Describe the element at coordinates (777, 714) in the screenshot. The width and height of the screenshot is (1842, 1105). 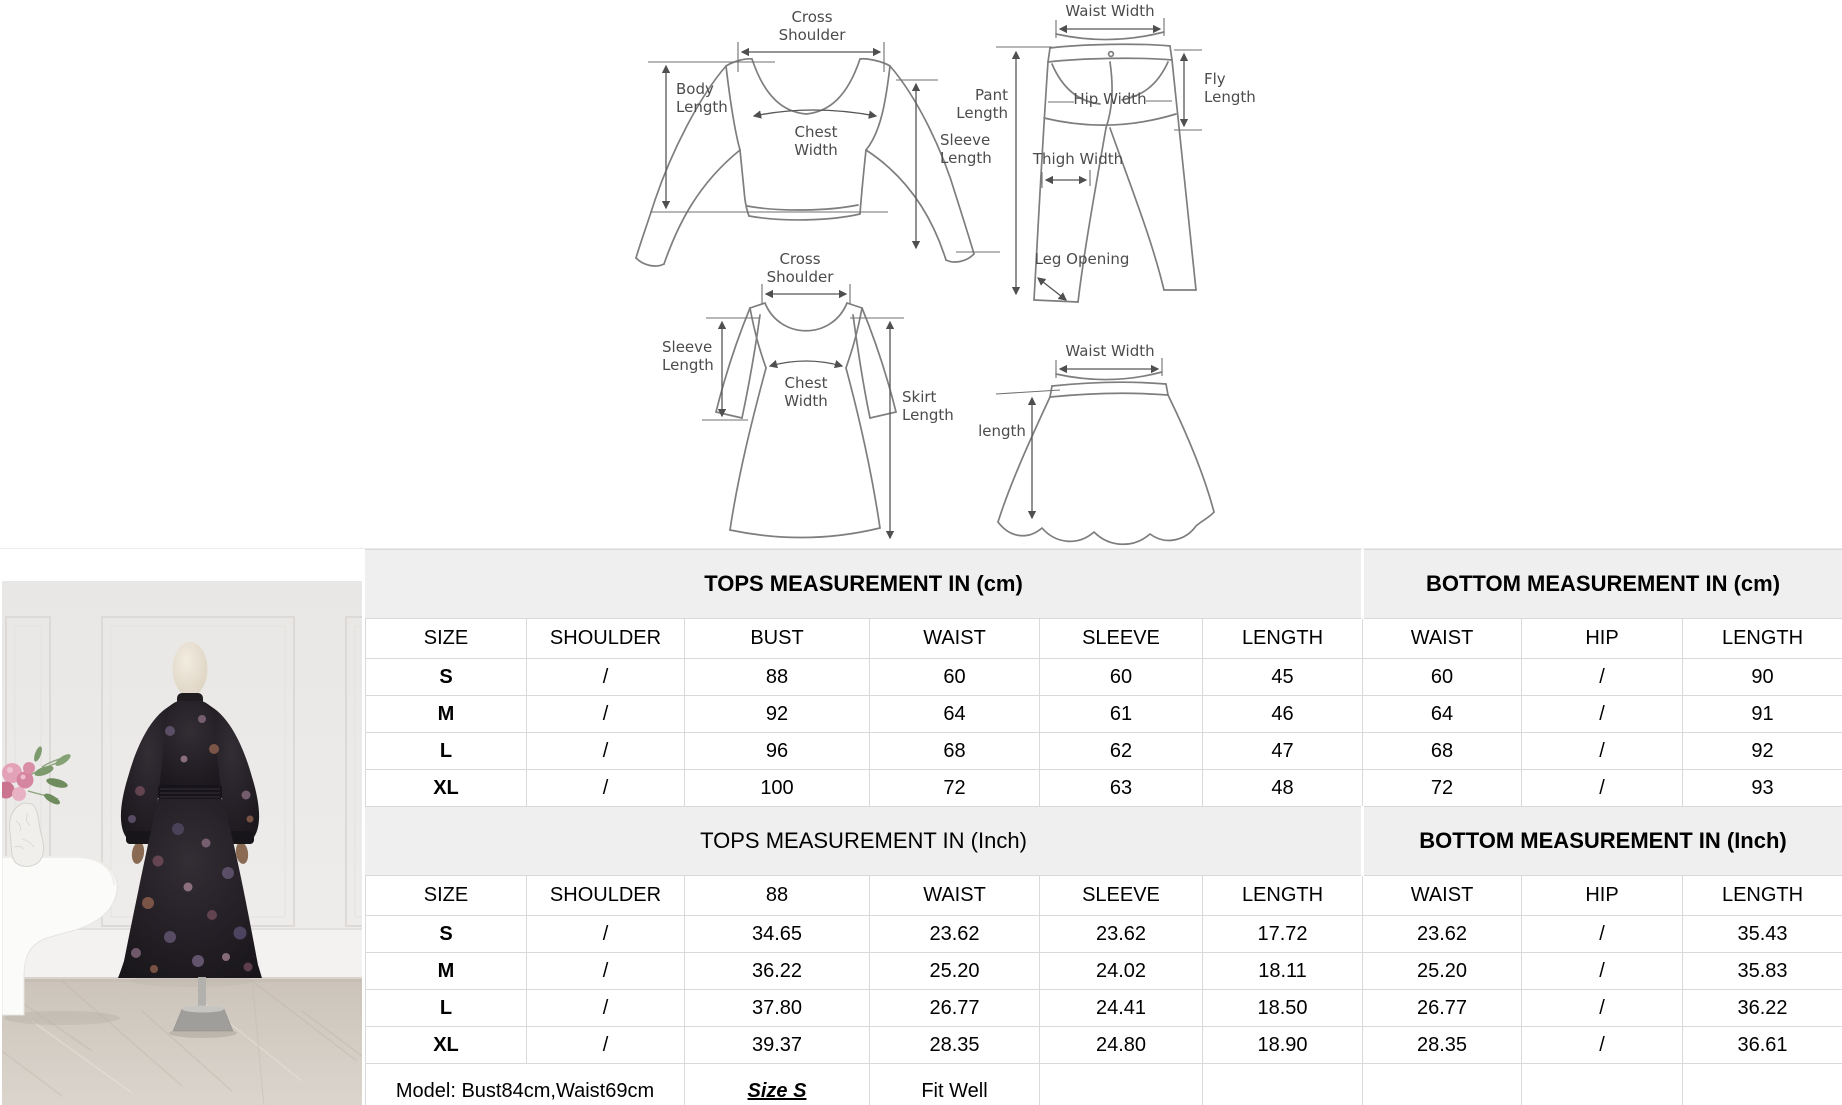
I see `value-cell: 92` at that location.